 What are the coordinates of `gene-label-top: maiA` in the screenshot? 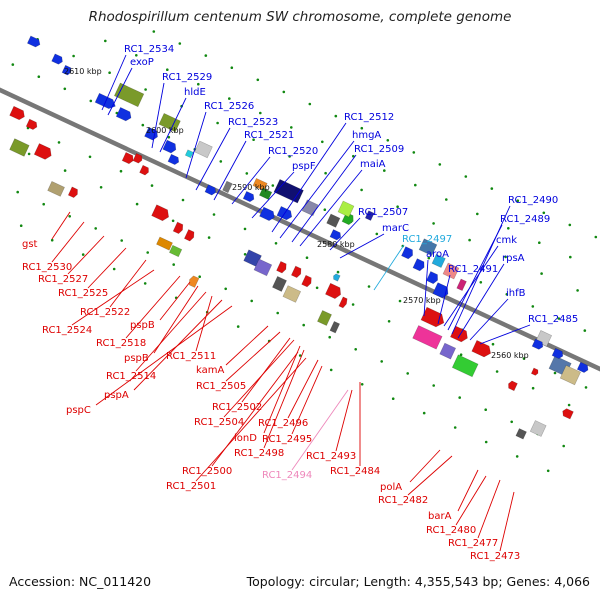 It's located at (373, 164).